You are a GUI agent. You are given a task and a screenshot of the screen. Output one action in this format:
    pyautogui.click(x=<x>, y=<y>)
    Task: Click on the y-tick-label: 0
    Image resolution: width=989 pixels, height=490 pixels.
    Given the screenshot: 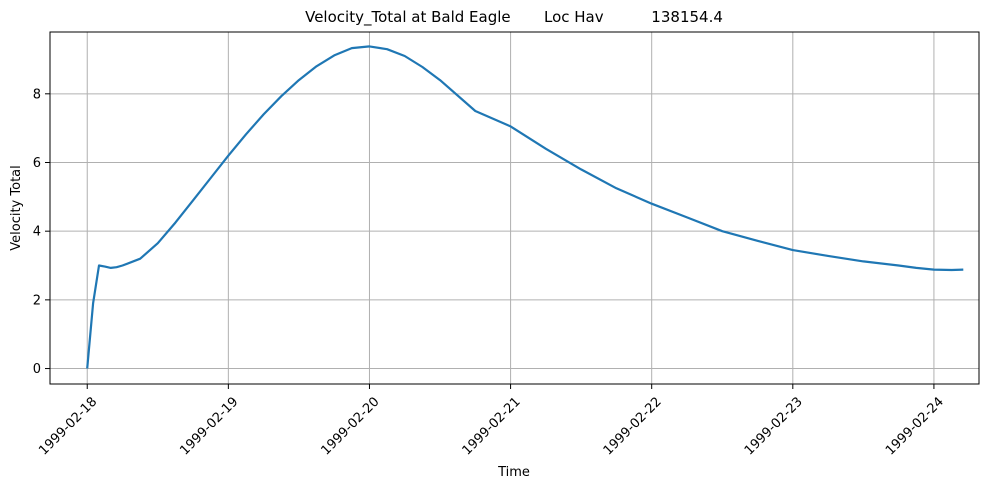 What is the action you would take?
    pyautogui.click(x=37, y=369)
    